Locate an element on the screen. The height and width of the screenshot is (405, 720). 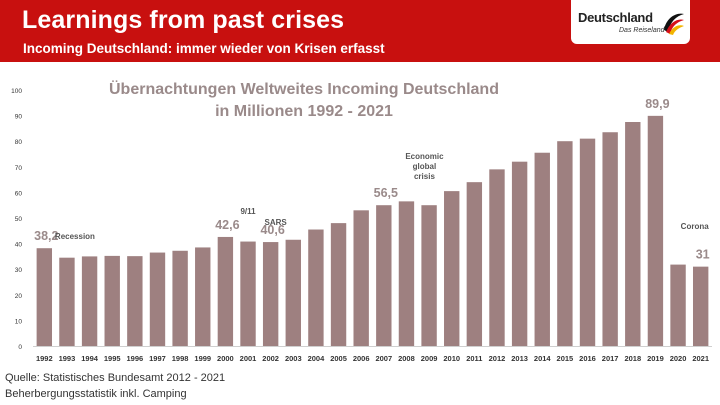
x-tick-label: 2008 is located at coordinates (406, 358).